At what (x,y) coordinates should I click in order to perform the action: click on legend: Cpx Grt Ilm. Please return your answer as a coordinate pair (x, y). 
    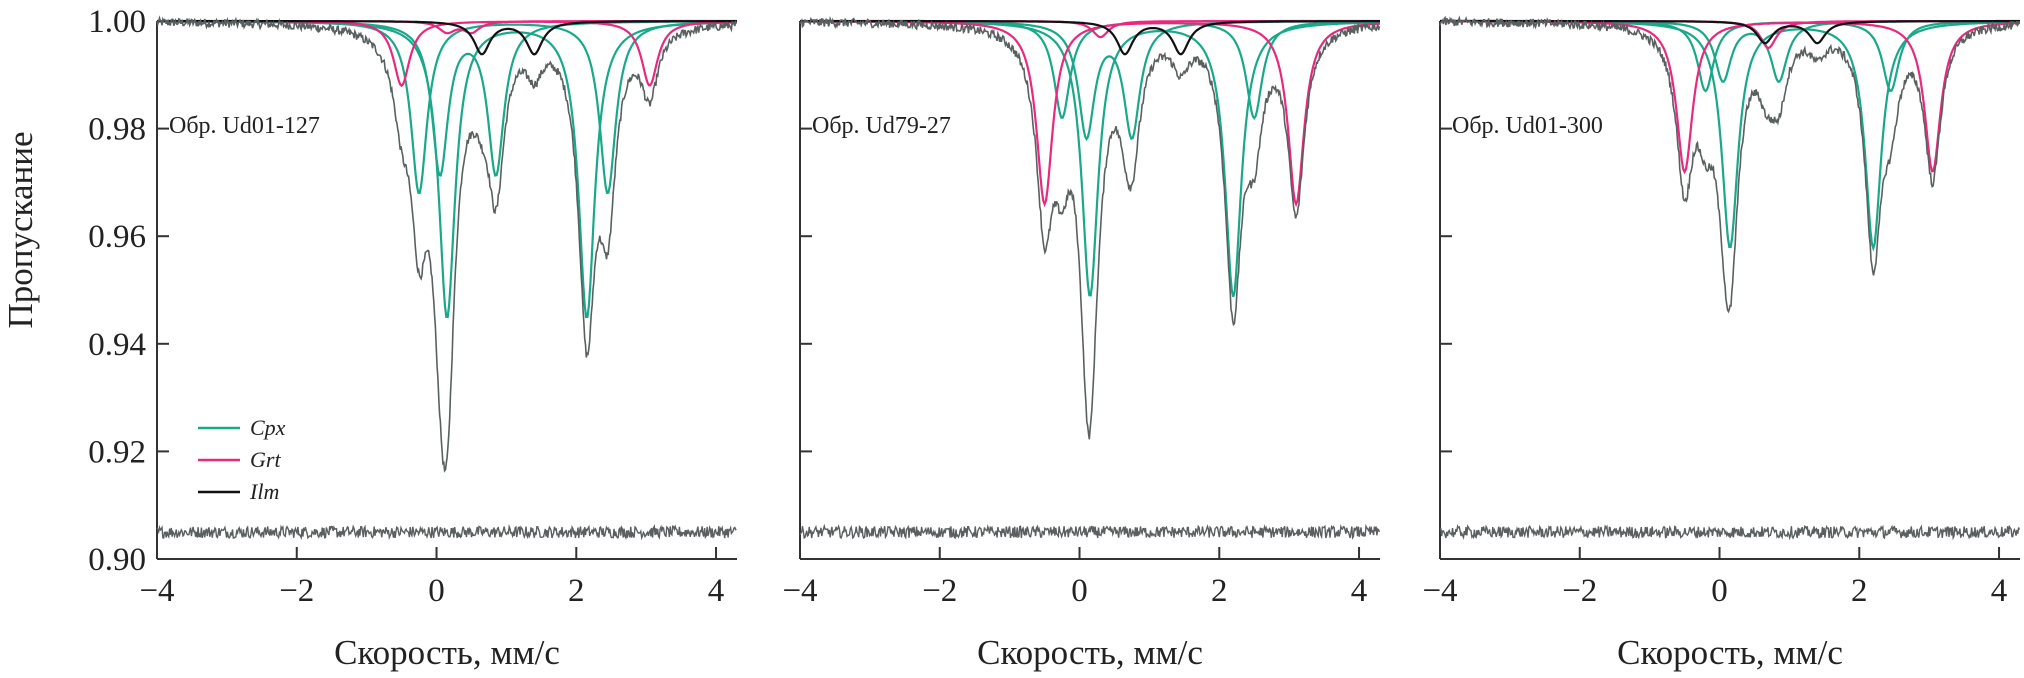
    Looking at the image, I should click on (242, 459).